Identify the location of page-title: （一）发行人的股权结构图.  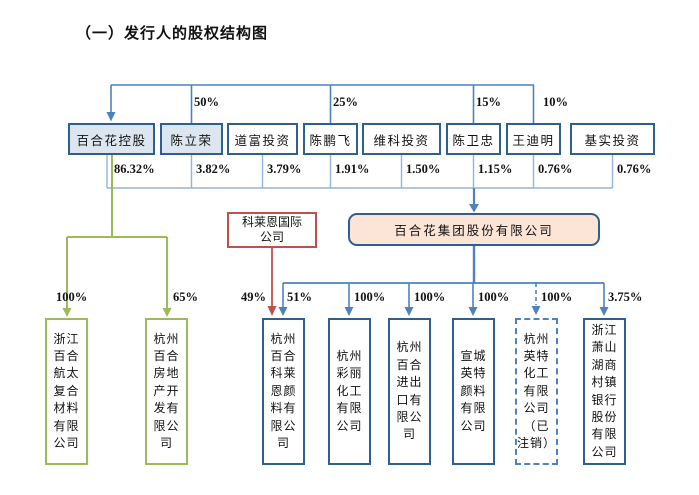
(172, 34).